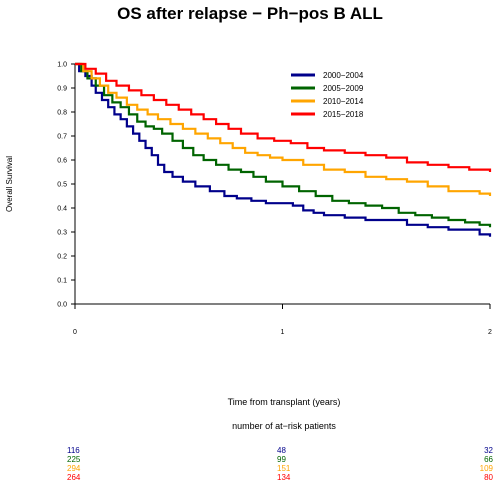 The width and height of the screenshot is (500, 482). What do you see at coordinates (281, 450) in the screenshot?
I see `at-risk-count: 48` at bounding box center [281, 450].